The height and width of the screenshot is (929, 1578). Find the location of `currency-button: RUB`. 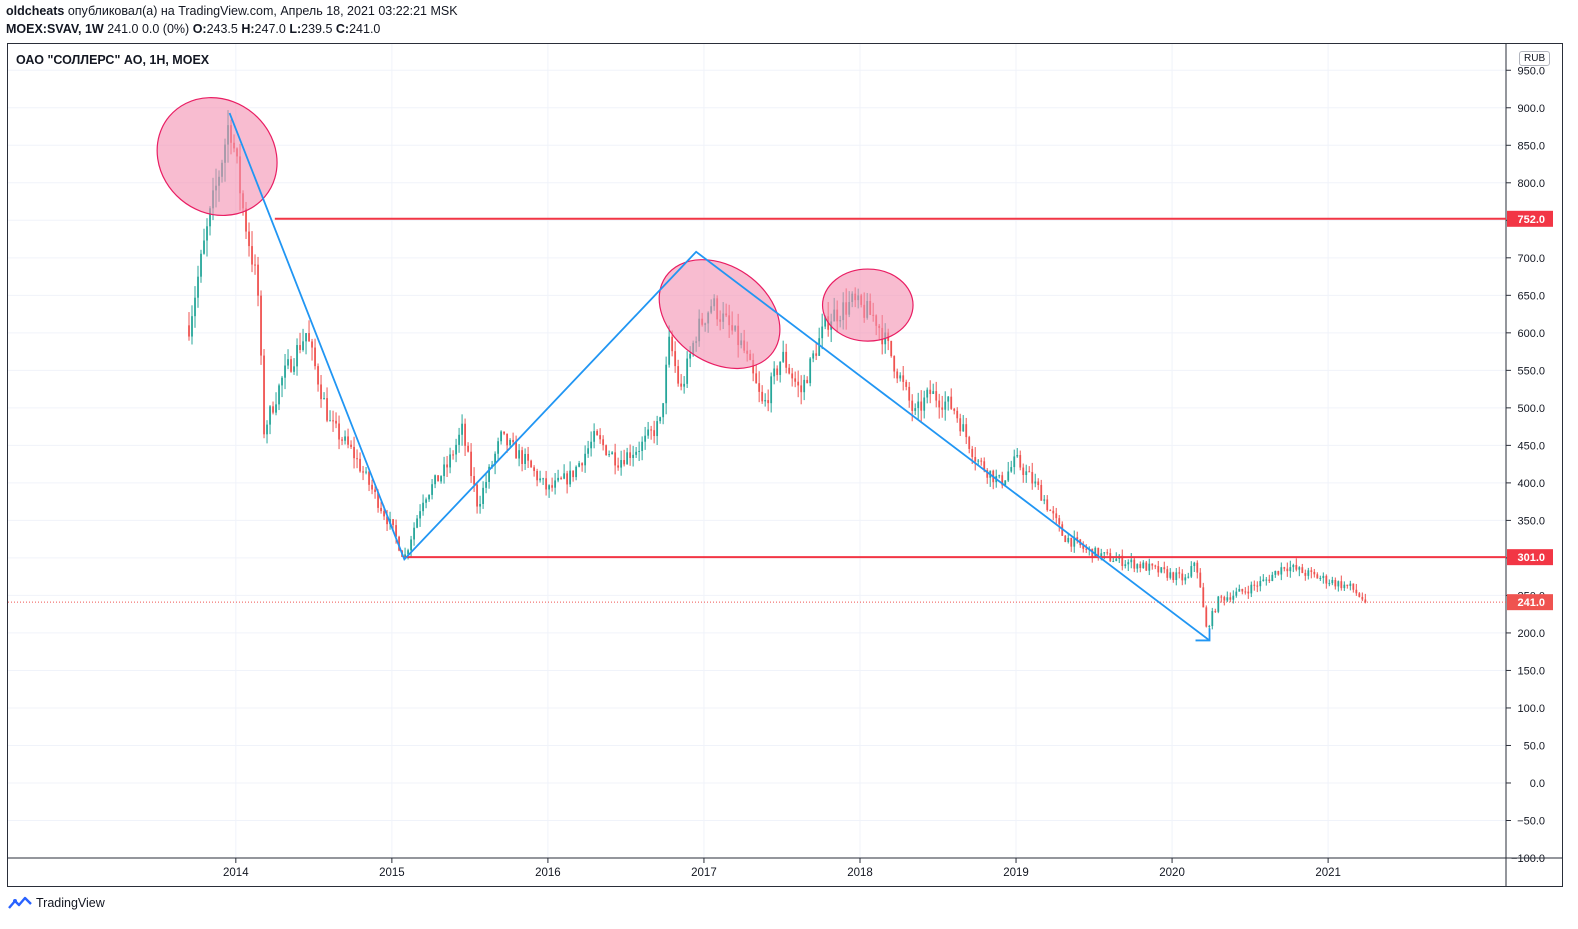

currency-button: RUB is located at coordinates (1535, 58).